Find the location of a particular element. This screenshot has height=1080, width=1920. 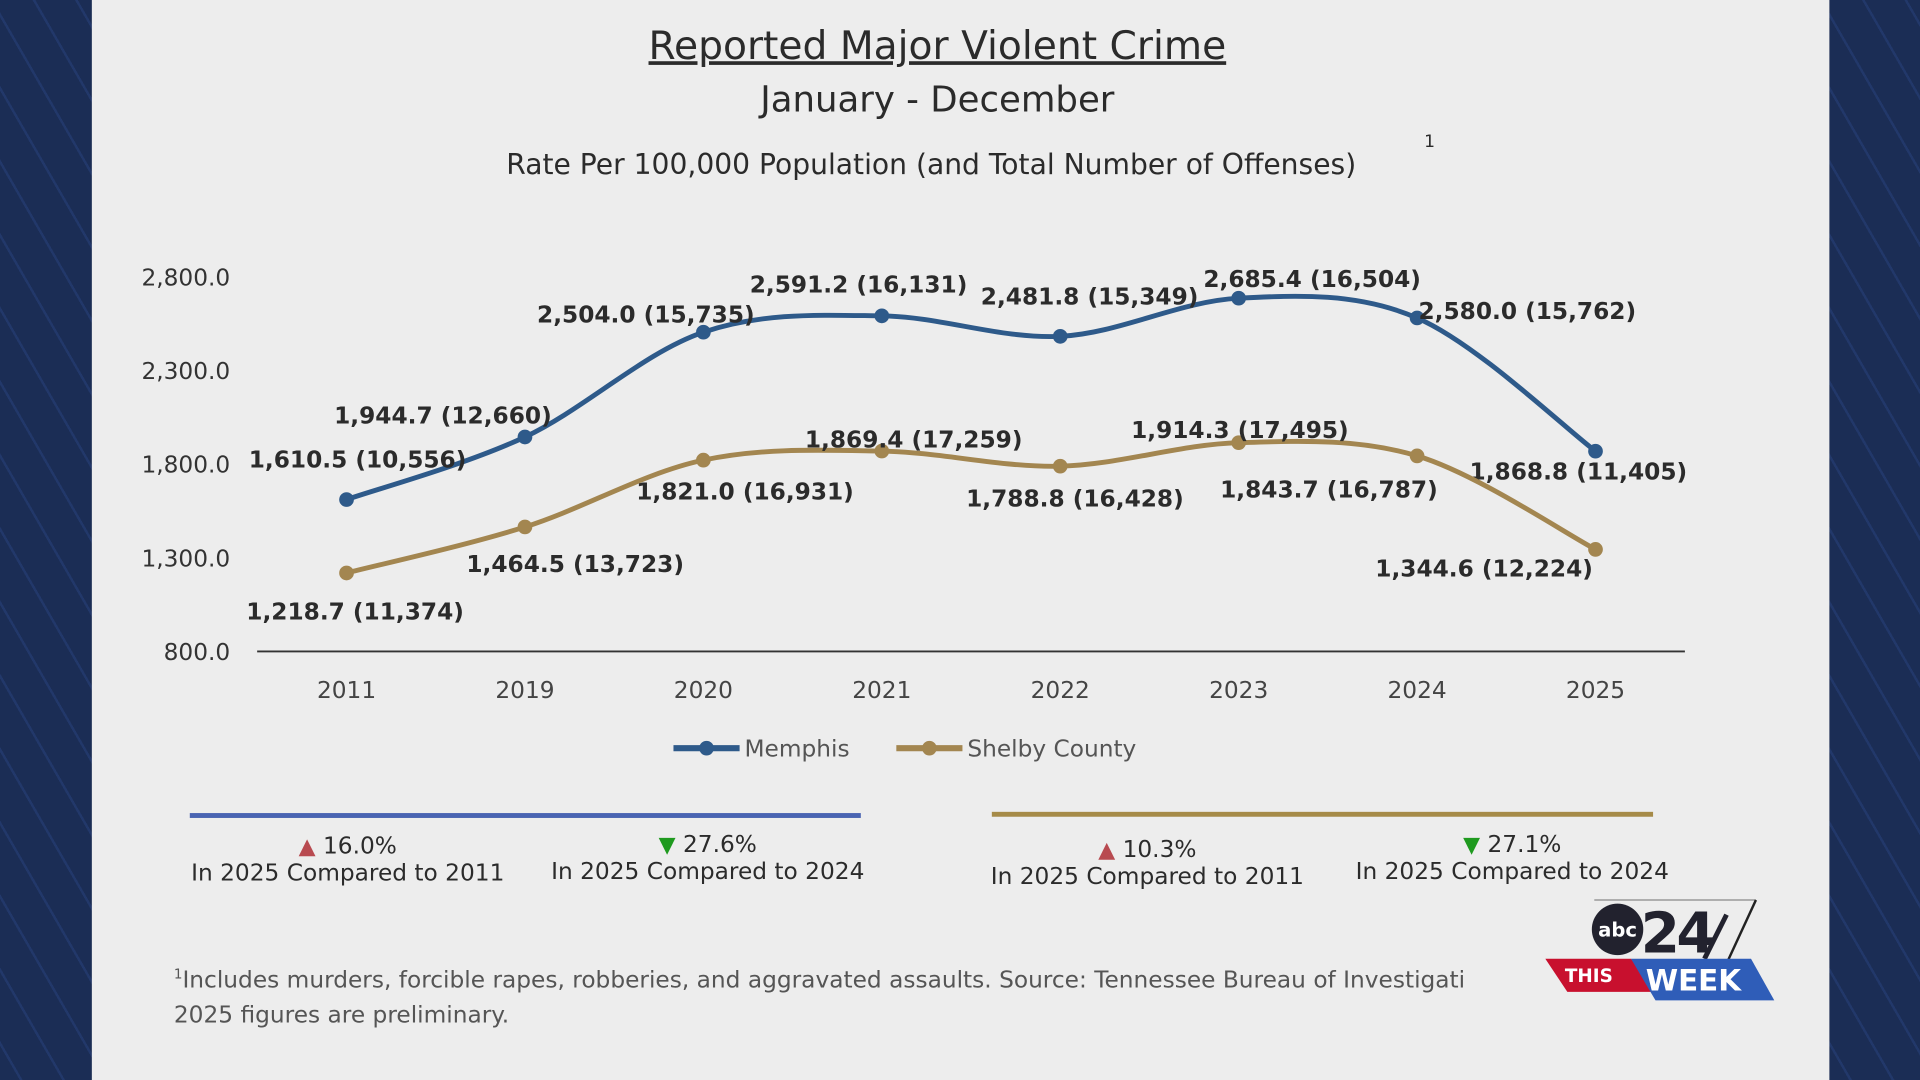

data-label: 1,944.7 (12,660) is located at coordinates (443, 416).